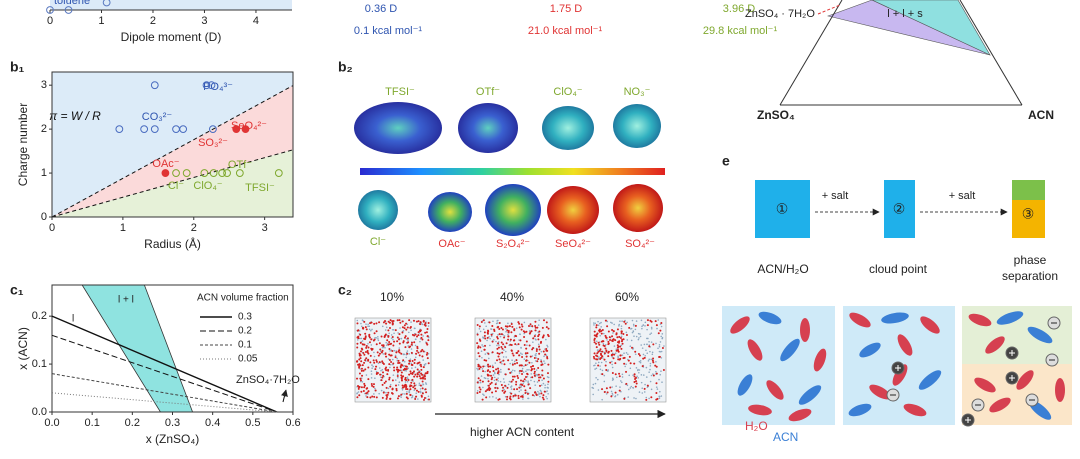  Describe the element at coordinates (899, 209) in the screenshot. I see `vial` at that location.